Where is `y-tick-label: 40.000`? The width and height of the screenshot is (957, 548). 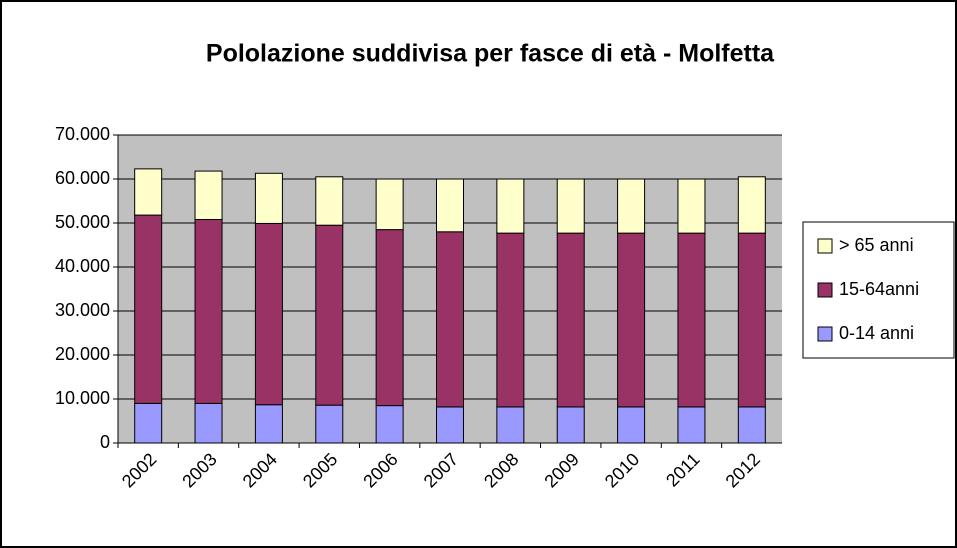
y-tick-label: 40.000 is located at coordinates (82, 266).